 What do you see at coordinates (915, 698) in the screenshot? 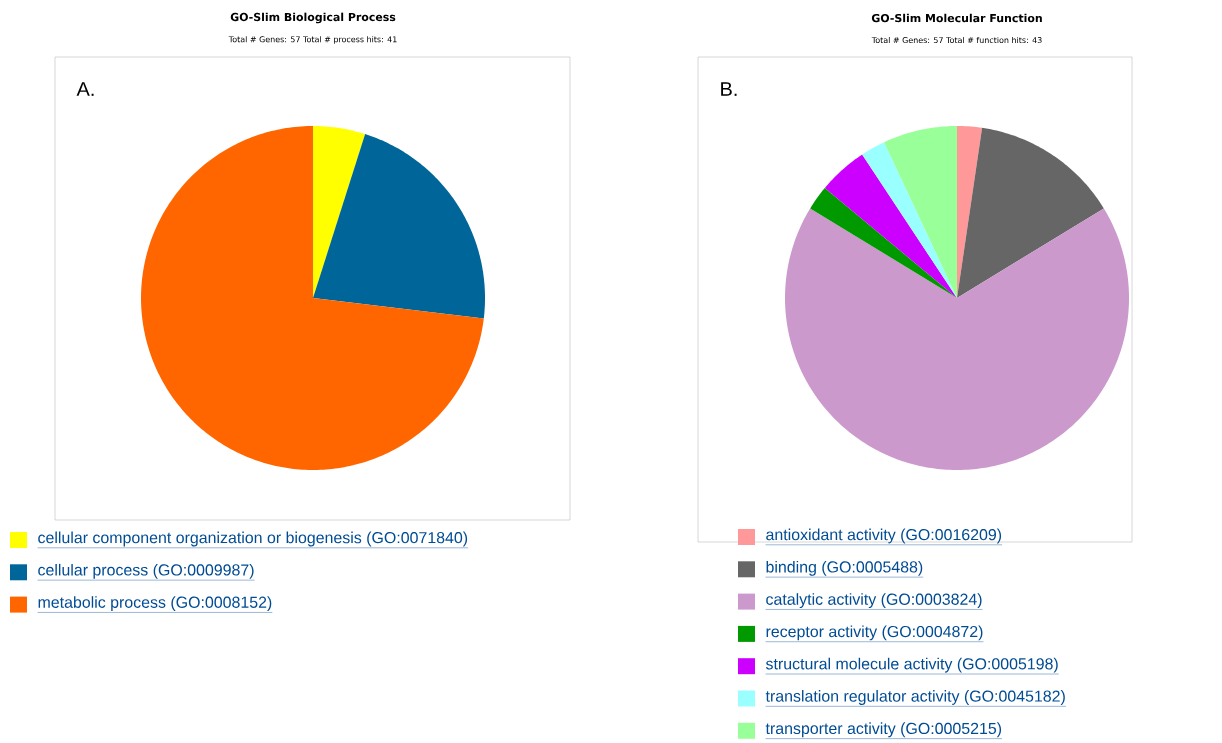
I see `legend-label: translation regulator activity (GO:0045182)` at bounding box center [915, 698].